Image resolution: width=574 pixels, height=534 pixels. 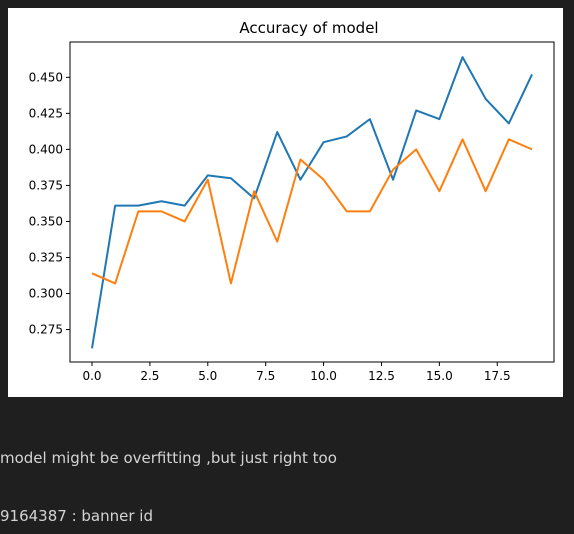 I want to click on x-tick-label: 10.0, so click(x=323, y=376).